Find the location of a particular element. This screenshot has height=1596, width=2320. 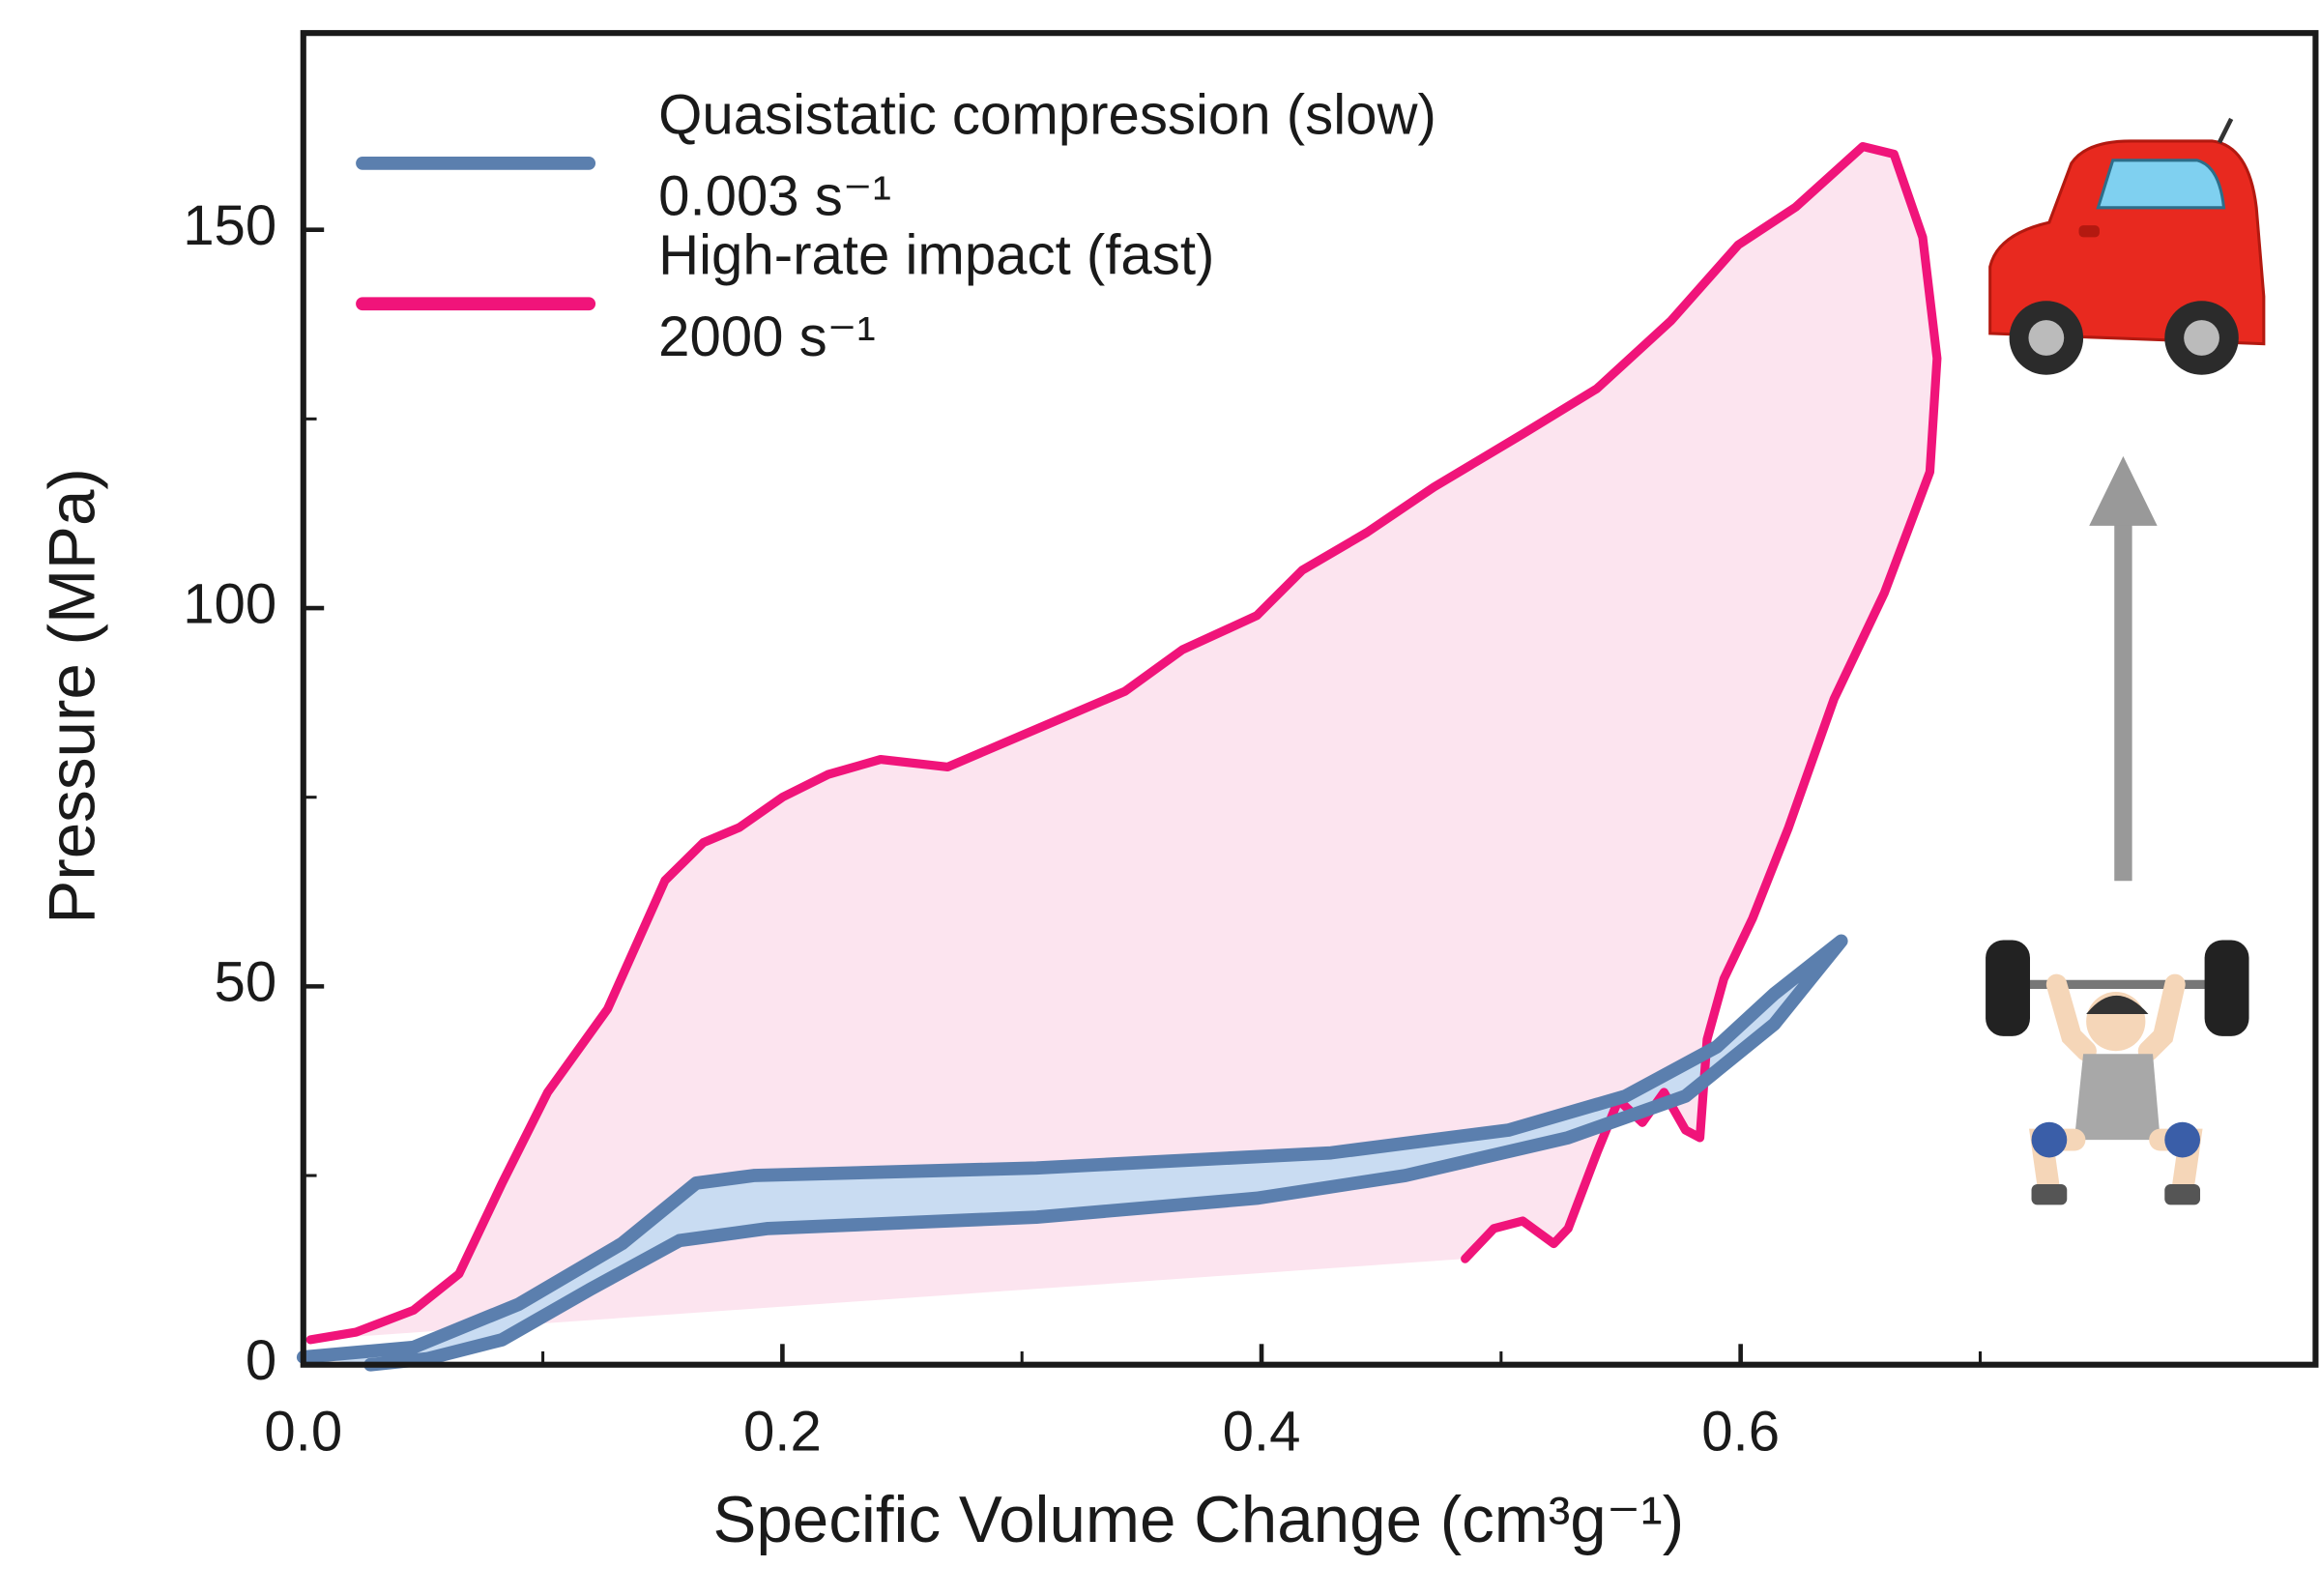

legend-label: Quasistatic compression (slow) is located at coordinates (1047, 114).